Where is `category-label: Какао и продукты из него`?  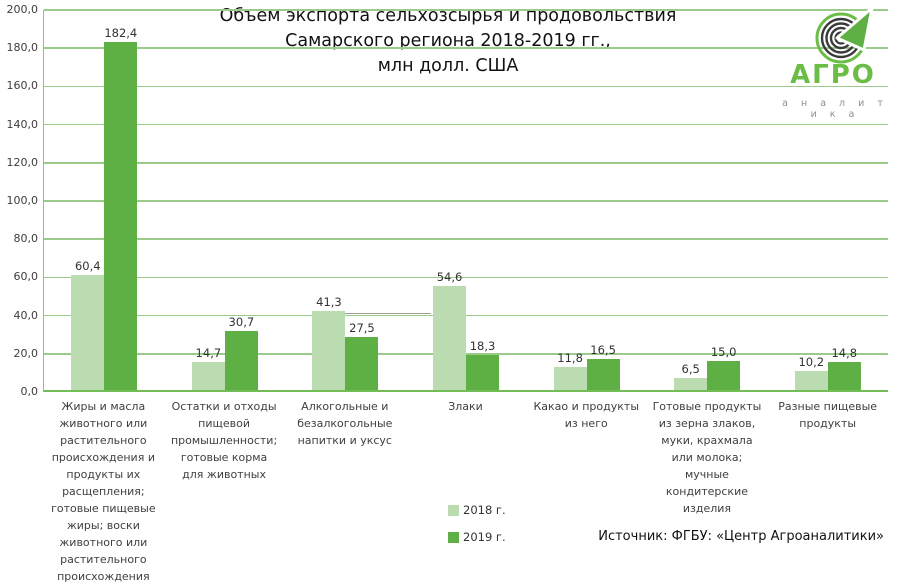
category-label: Какао и продукты из него is located at coordinates (586, 415).